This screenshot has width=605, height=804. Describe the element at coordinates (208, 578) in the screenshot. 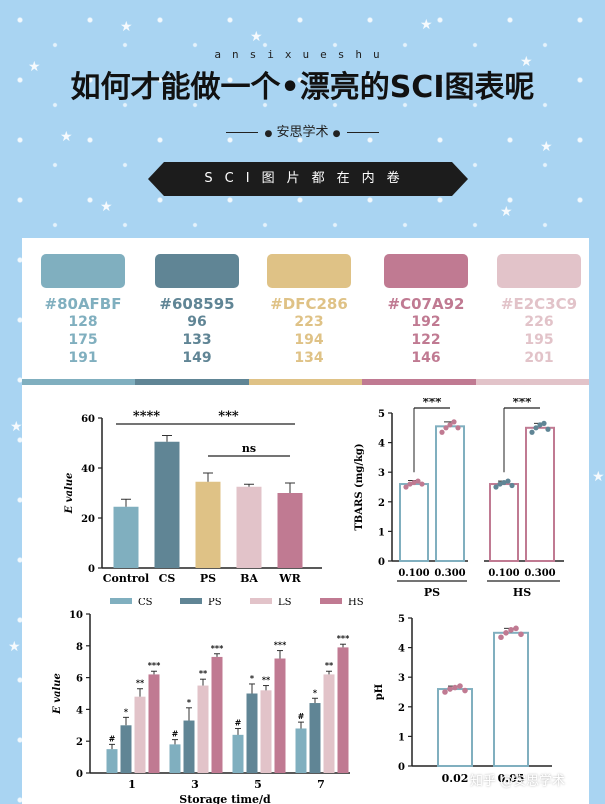

I see `x-tick-label: PS` at that location.